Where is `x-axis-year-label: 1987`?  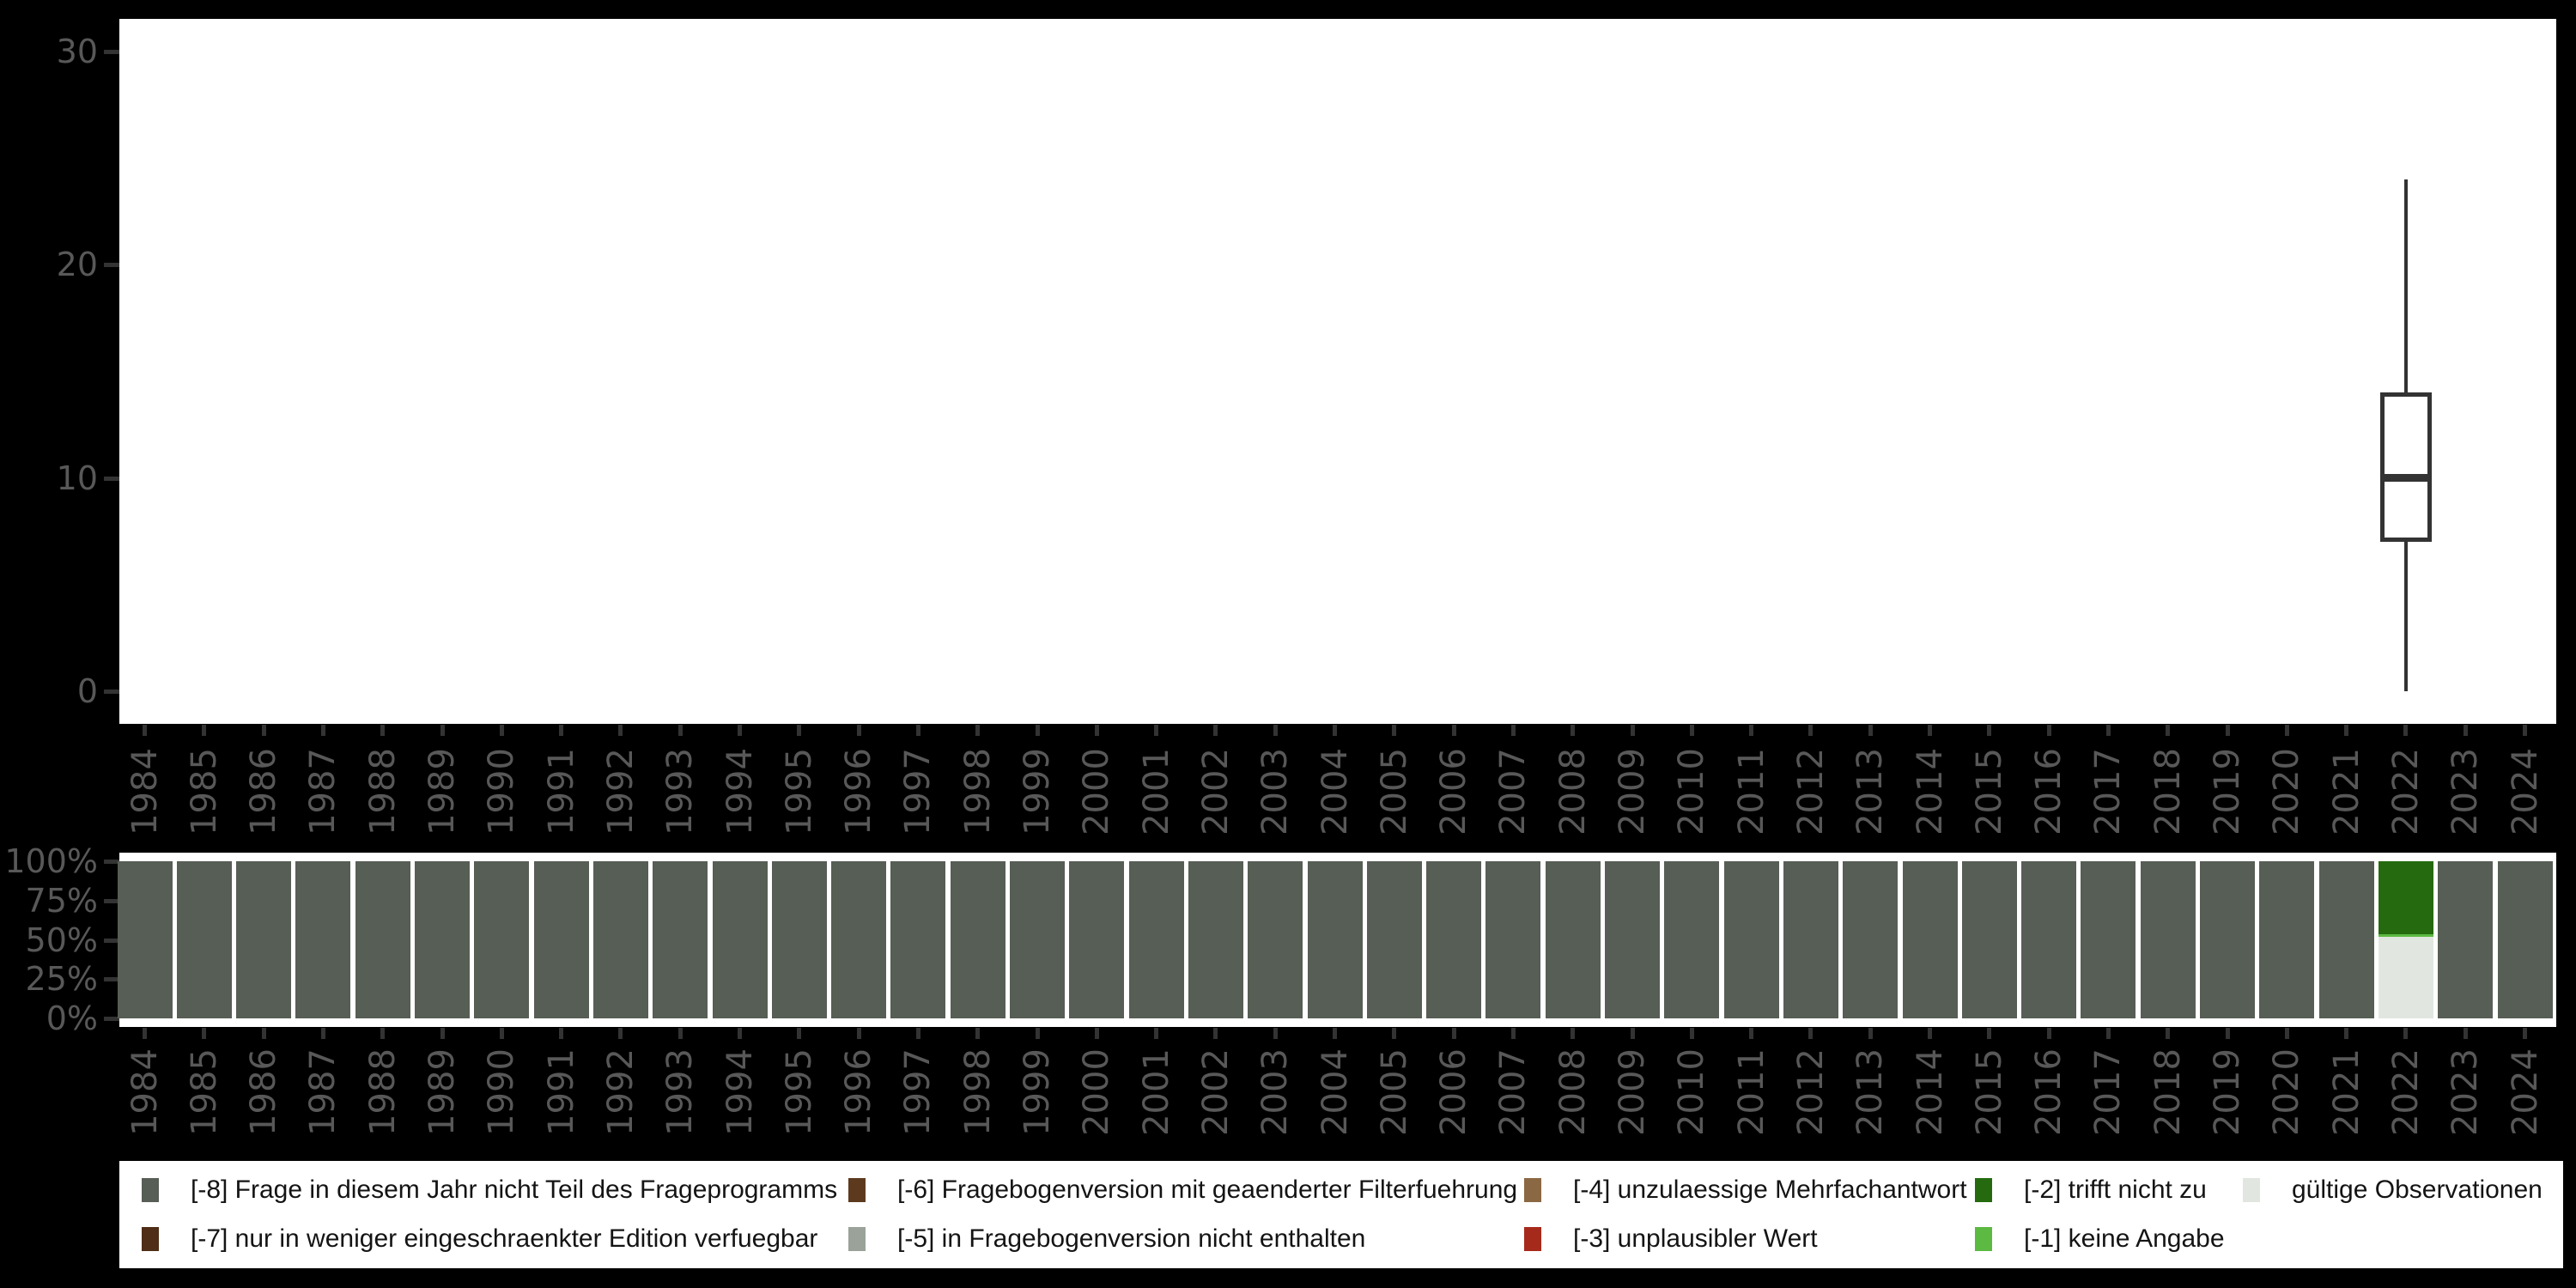 x-axis-year-label: 1987 is located at coordinates (323, 792).